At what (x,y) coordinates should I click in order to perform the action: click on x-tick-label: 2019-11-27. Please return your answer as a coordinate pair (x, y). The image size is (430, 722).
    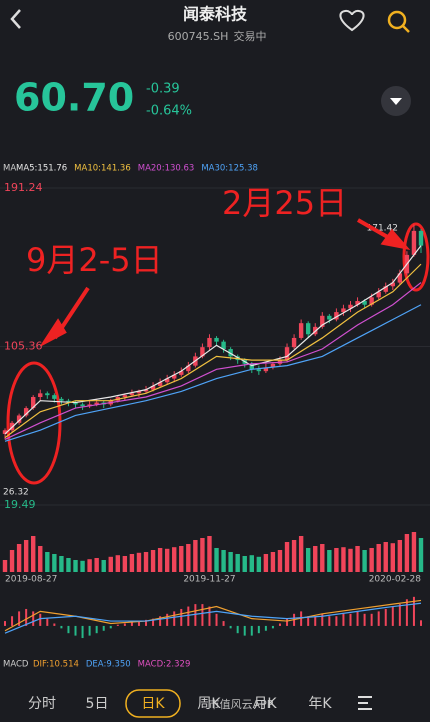
    Looking at the image, I should click on (209, 580).